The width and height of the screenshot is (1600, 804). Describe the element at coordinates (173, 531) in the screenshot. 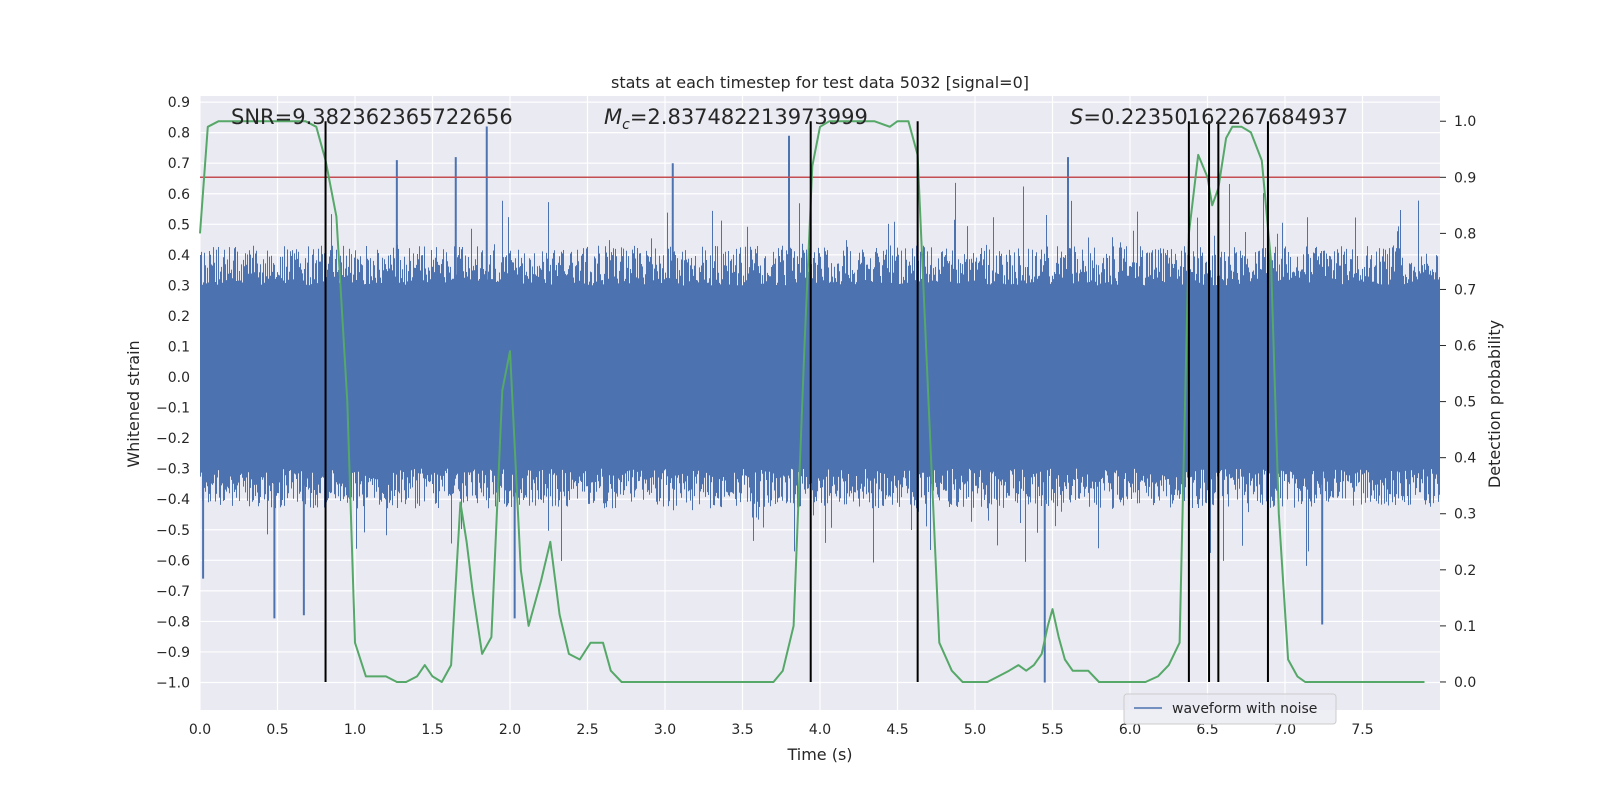

I see `y-left-tick-label: −0.5` at that location.